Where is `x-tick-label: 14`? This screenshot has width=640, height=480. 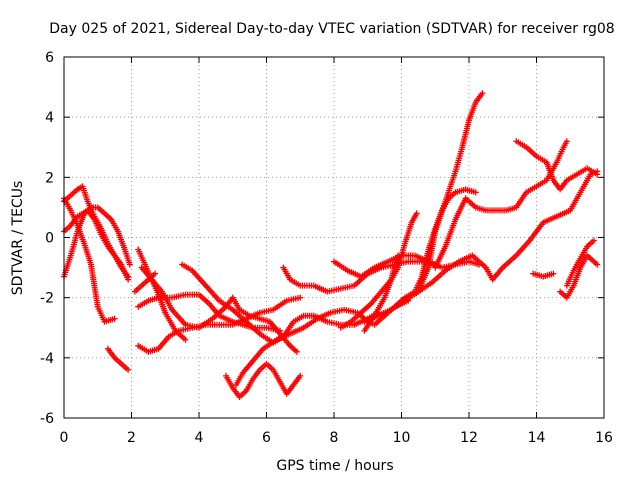 x-tick-label: 14 is located at coordinates (537, 438).